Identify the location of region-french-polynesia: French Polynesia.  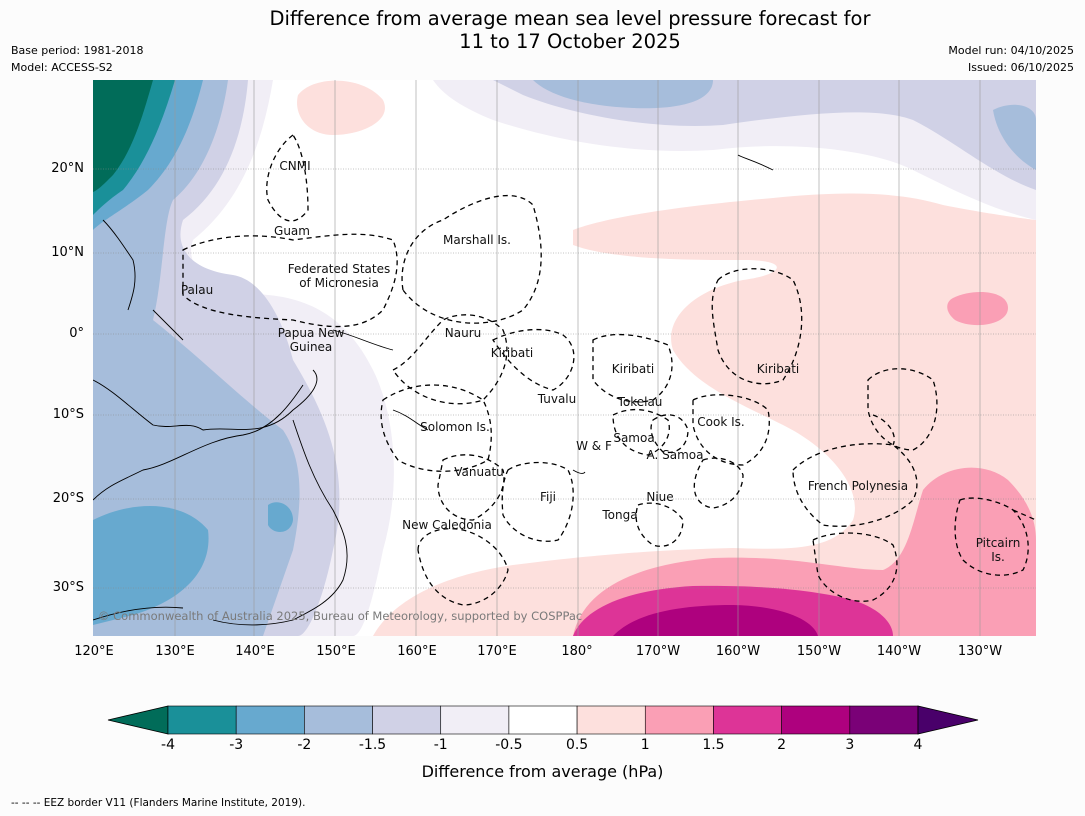
(858, 486).